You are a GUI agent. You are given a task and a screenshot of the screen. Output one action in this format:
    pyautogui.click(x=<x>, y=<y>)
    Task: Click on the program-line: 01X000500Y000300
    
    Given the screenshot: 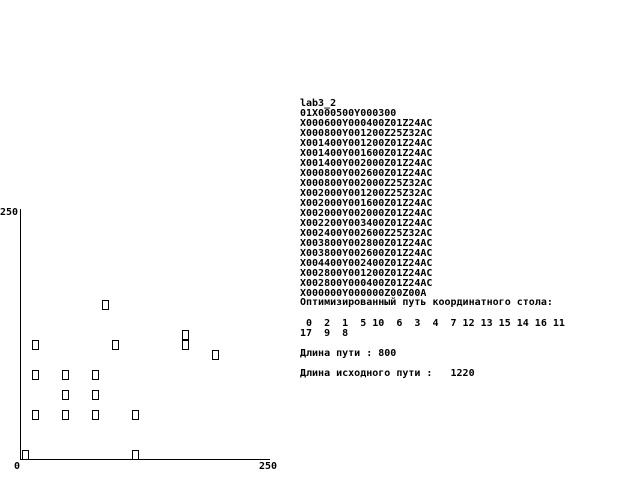 What is the action you would take?
    pyautogui.click(x=348, y=113)
    